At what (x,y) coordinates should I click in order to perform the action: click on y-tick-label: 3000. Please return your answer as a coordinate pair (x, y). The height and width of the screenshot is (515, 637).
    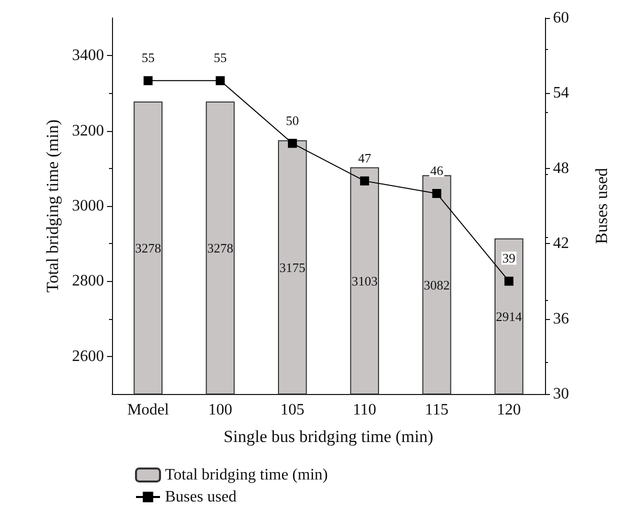
    Looking at the image, I should click on (88, 206).